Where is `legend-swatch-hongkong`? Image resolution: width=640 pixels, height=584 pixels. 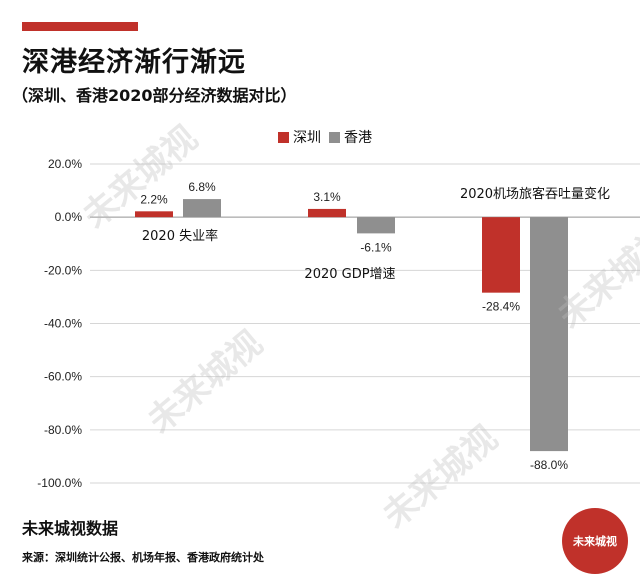
legend-swatch-hongkong is located at coordinates (334, 137).